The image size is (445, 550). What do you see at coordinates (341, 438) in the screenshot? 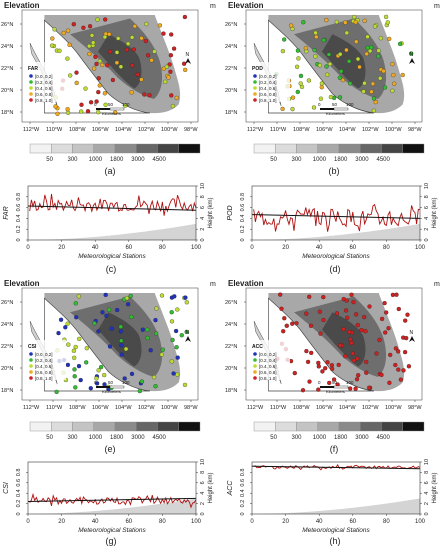
I see `colorbar-label: 1800` at bounding box center [341, 438].